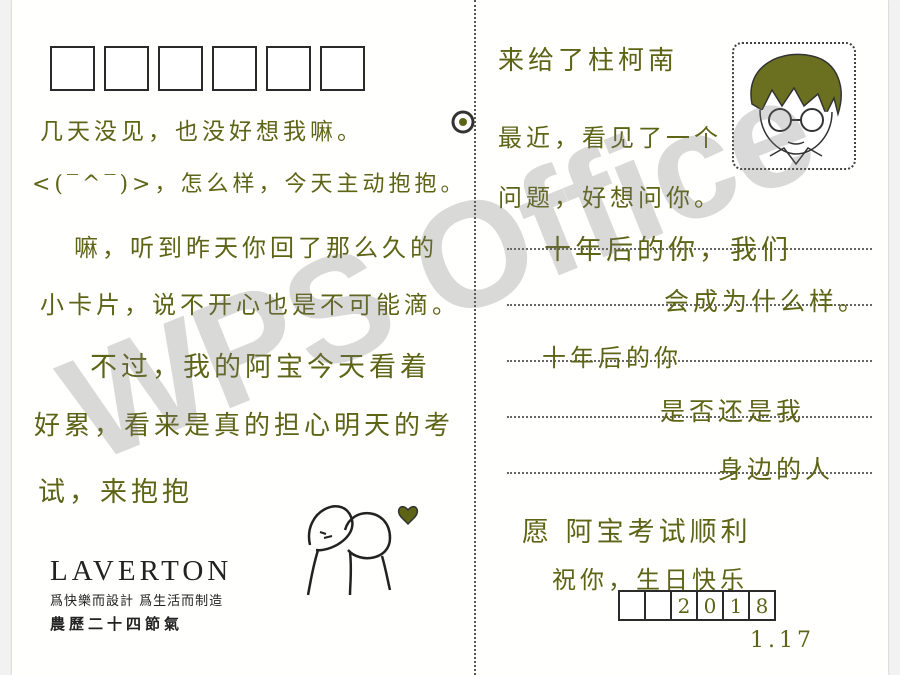 Image resolution: width=900 pixels, height=675 pixels. Describe the element at coordinates (776, 469) in the screenshot. I see `right-message-line: 身边的人` at that location.